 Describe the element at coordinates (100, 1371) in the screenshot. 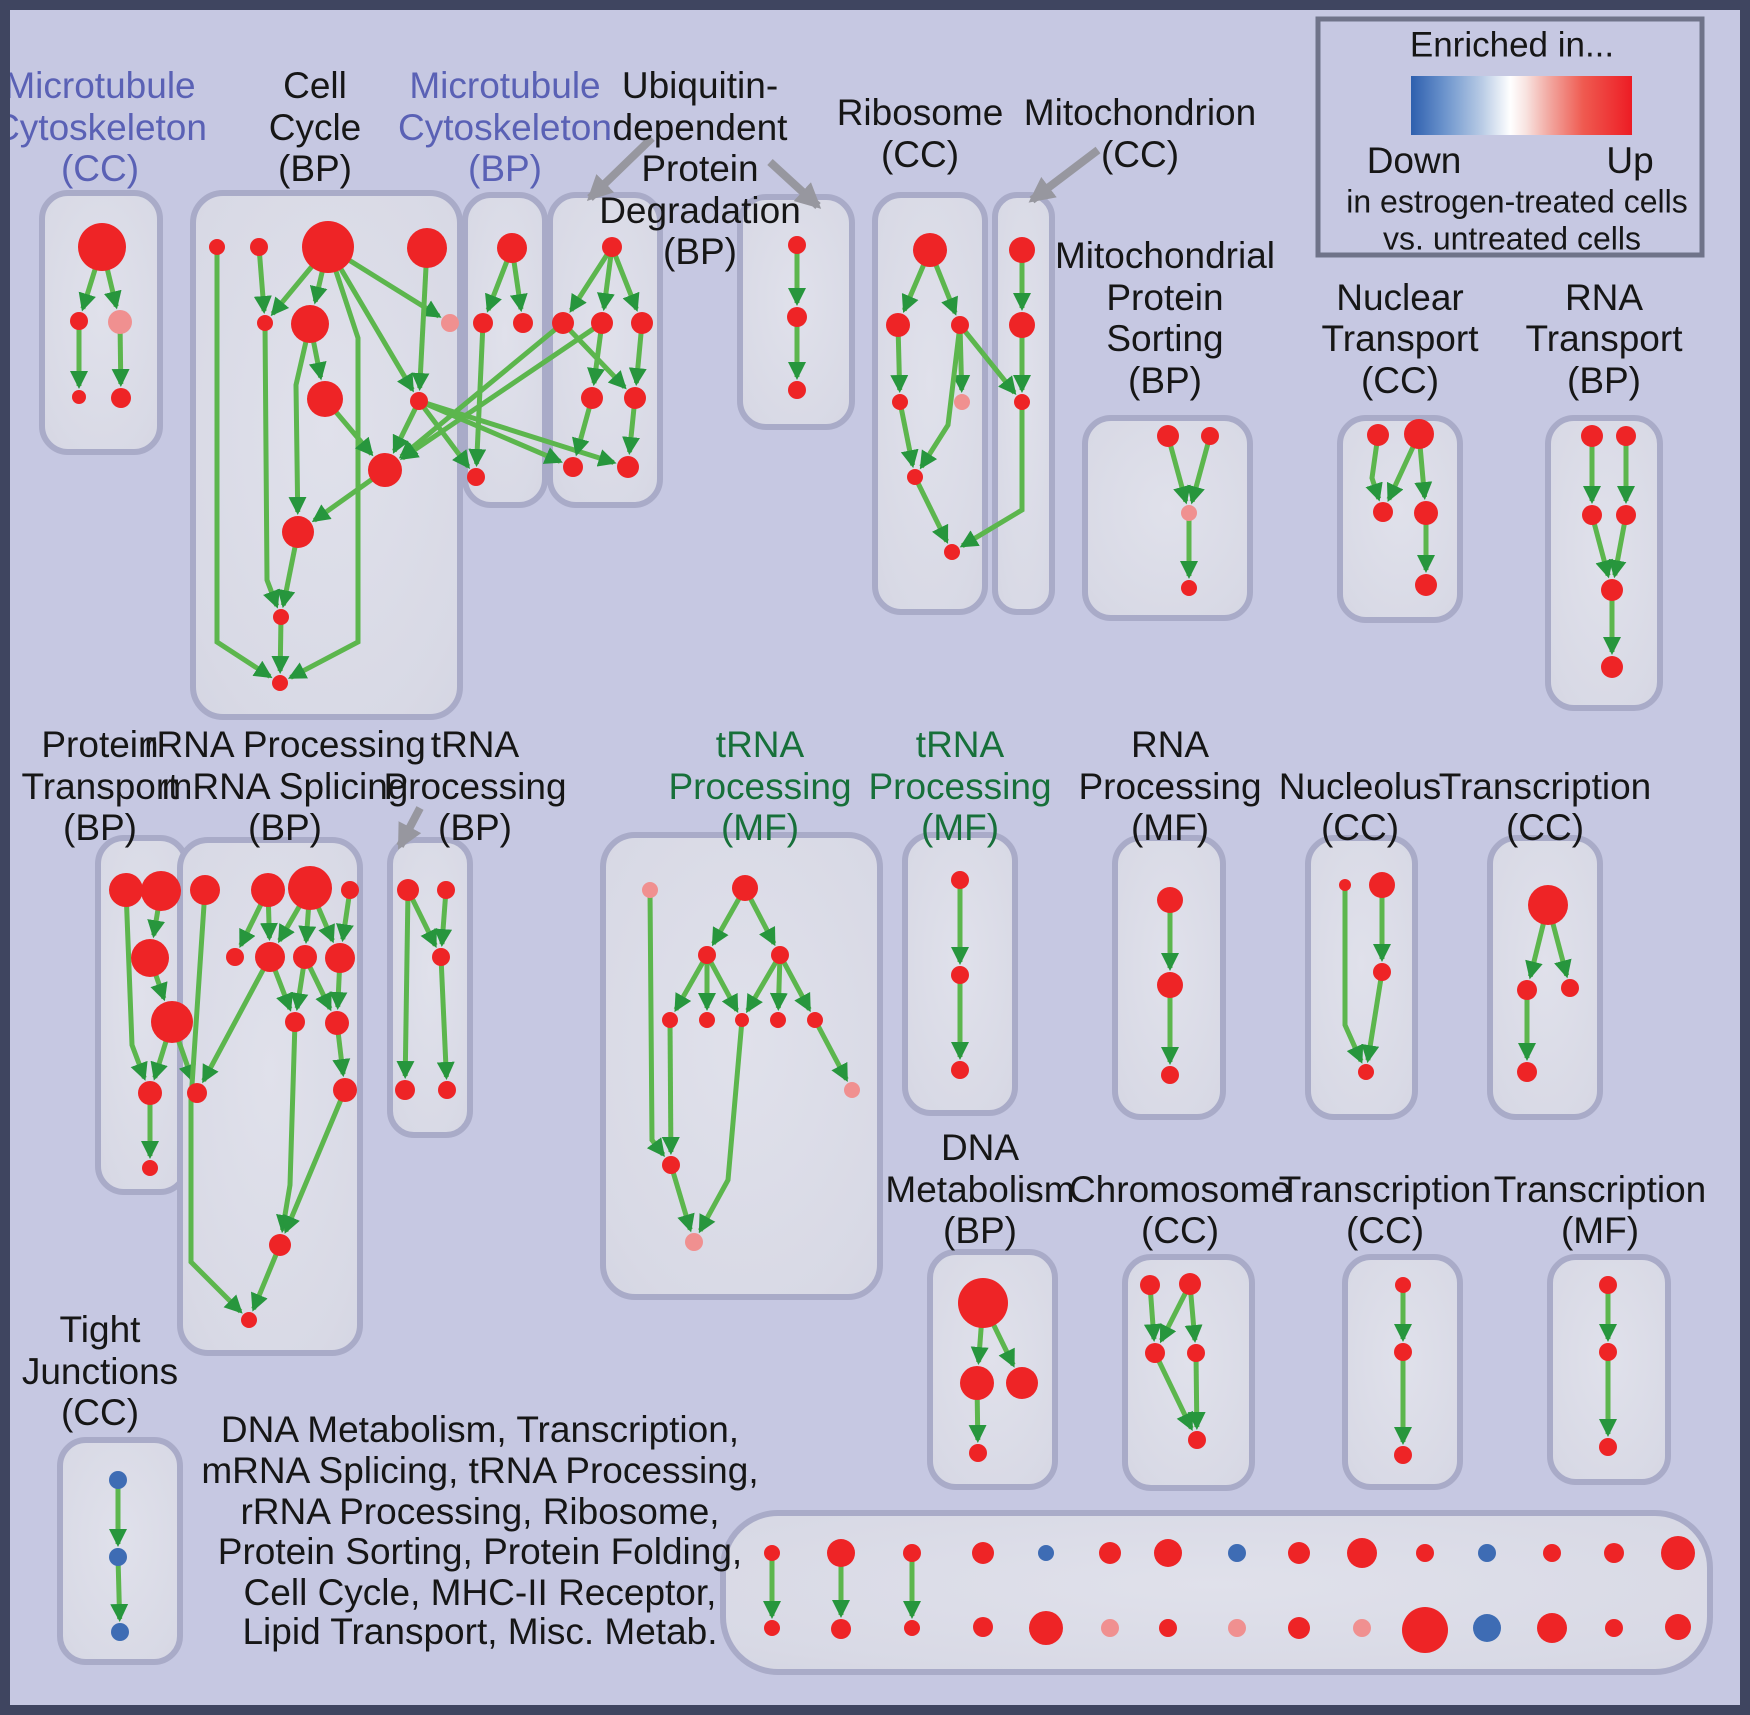

I see `tight-junctions-label-line-2: Junctions` at that location.